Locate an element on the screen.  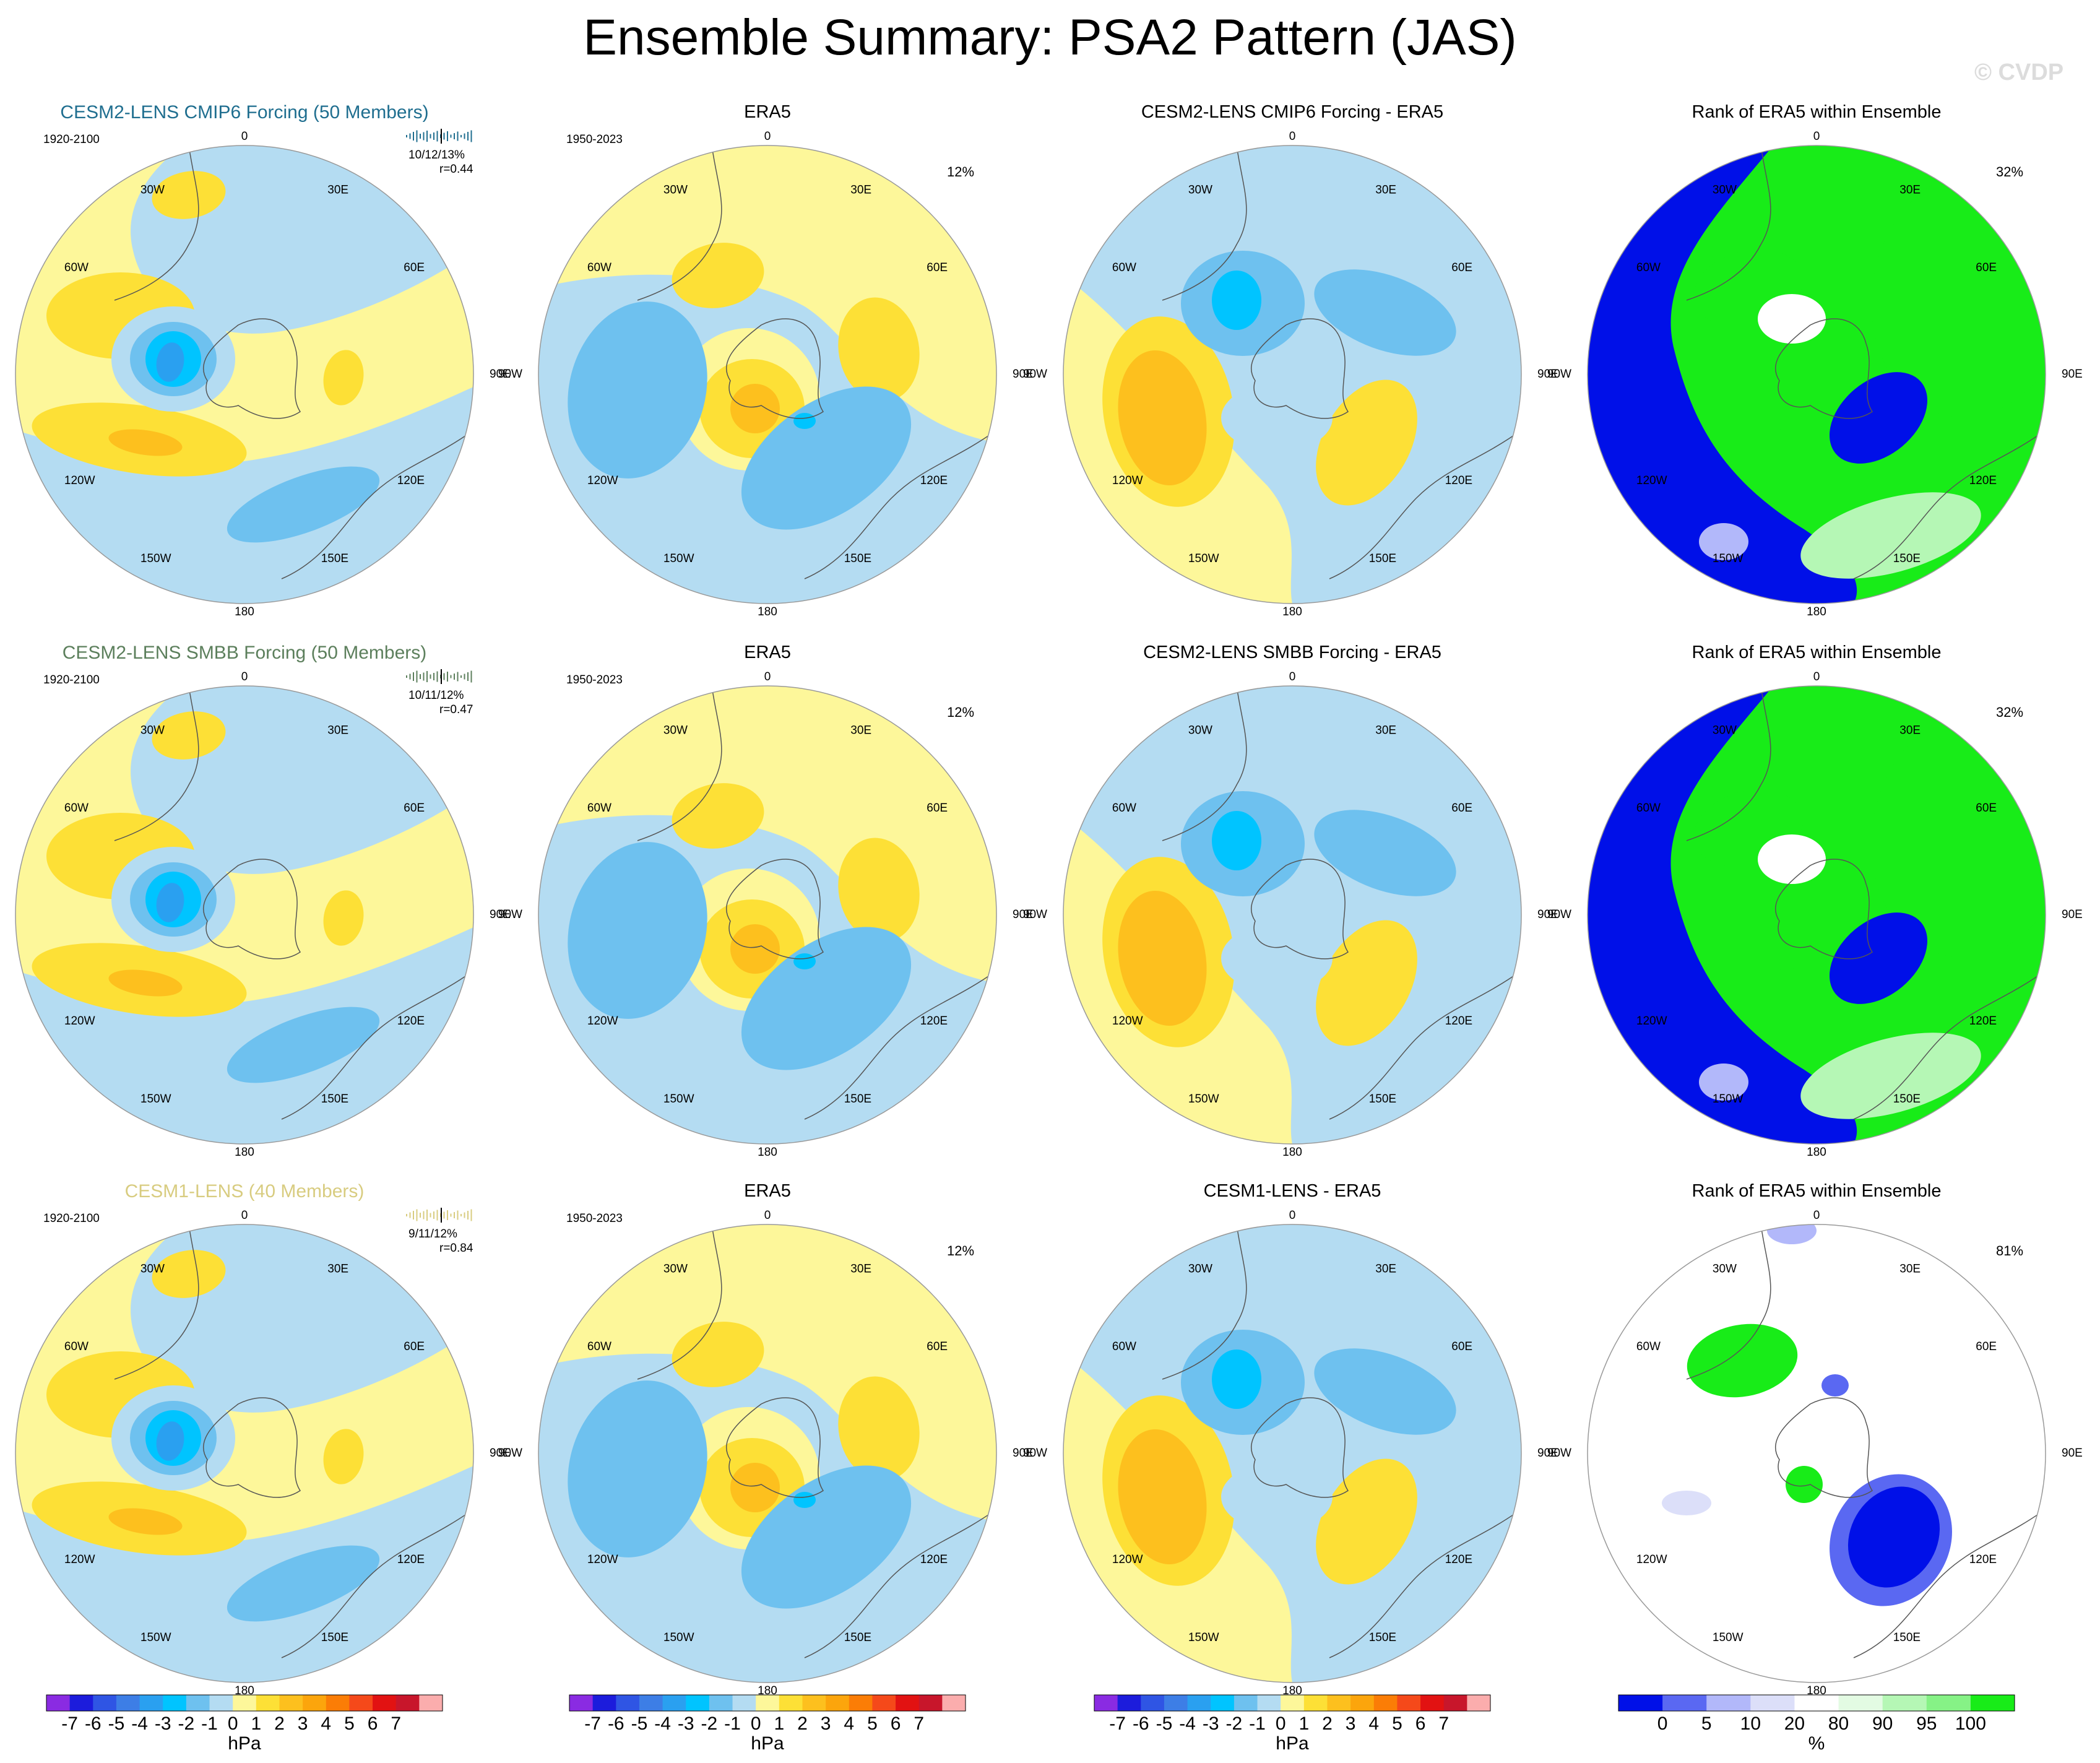
colorbar-tick-label: 1 is located at coordinates (1304, 1723).